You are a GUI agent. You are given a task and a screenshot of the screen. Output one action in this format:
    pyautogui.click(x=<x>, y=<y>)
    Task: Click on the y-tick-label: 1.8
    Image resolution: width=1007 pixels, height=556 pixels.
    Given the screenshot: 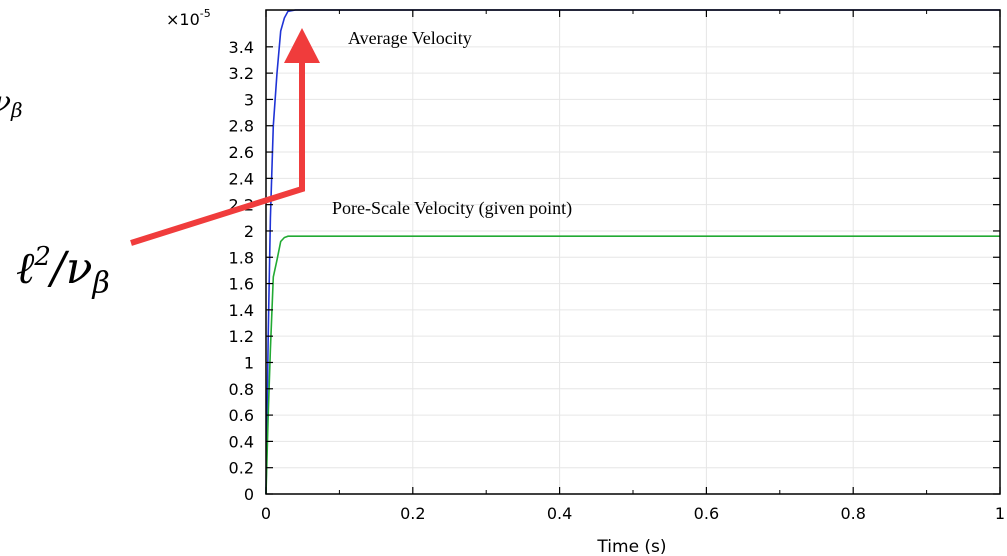 What is the action you would take?
    pyautogui.click(x=241, y=257)
    